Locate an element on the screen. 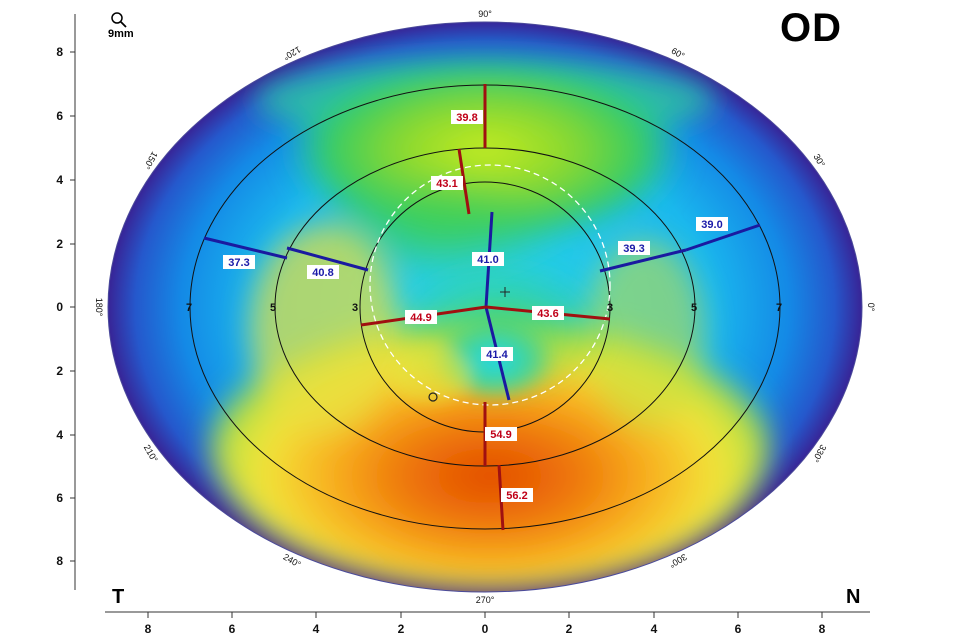 The image size is (960, 640). temporal-label: T is located at coordinates (118, 597).